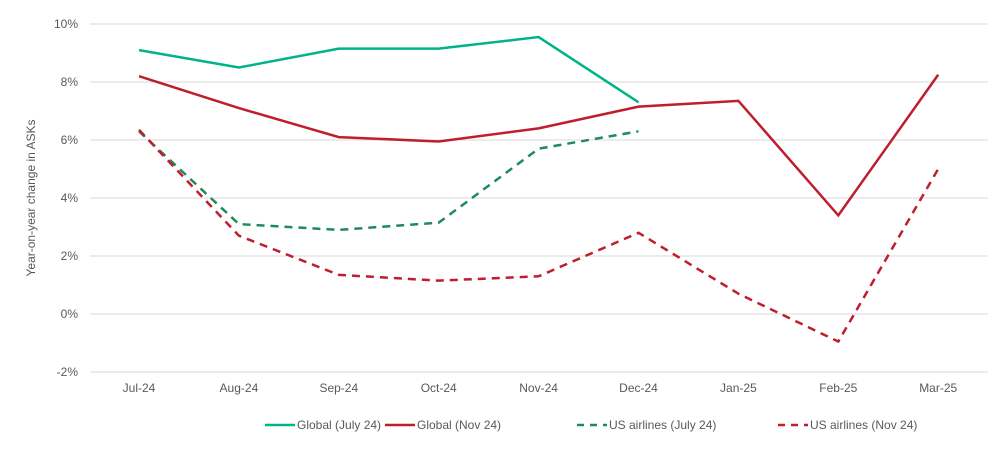  Describe the element at coordinates (31, 198) in the screenshot. I see `y-axis-label: Year-on-year change in ASKs` at that location.